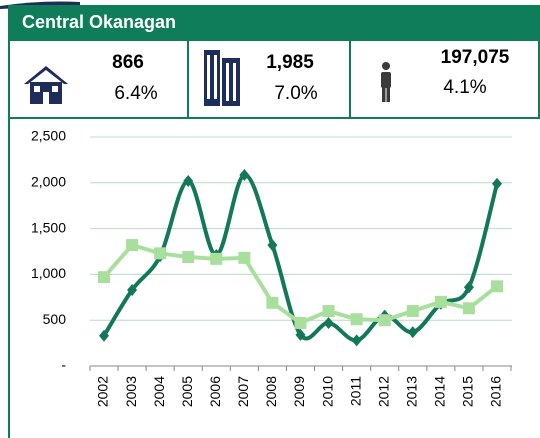 Image resolution: width=540 pixels, height=438 pixels. Describe the element at coordinates (215, 391) in the screenshot. I see `x-tick-label: 2006` at that location.